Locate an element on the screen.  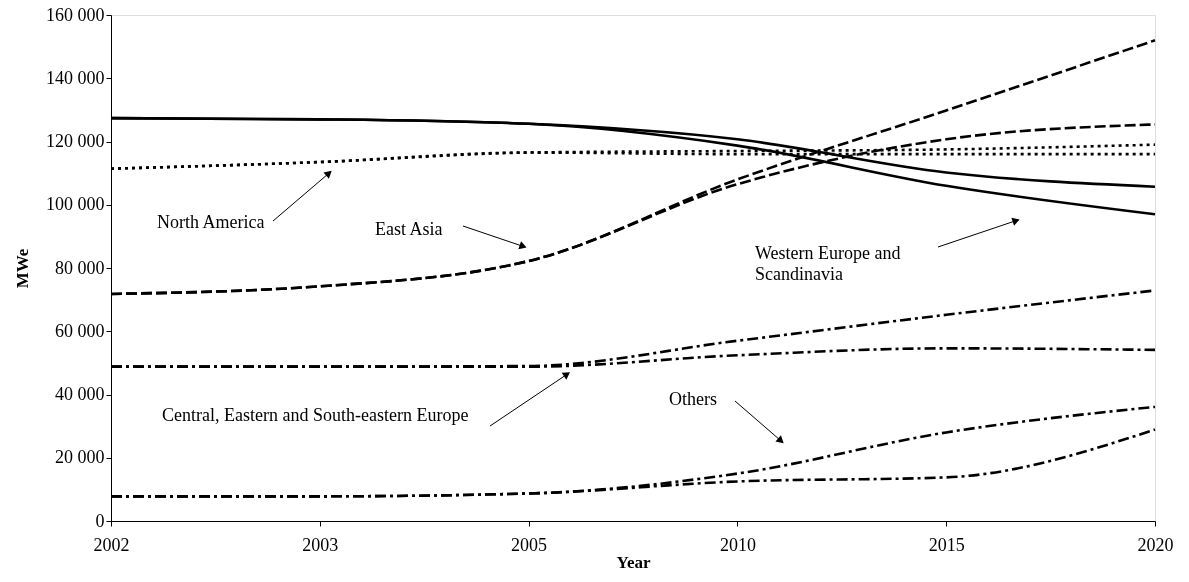
y-tick-label: 40 000 is located at coordinates (80, 394).